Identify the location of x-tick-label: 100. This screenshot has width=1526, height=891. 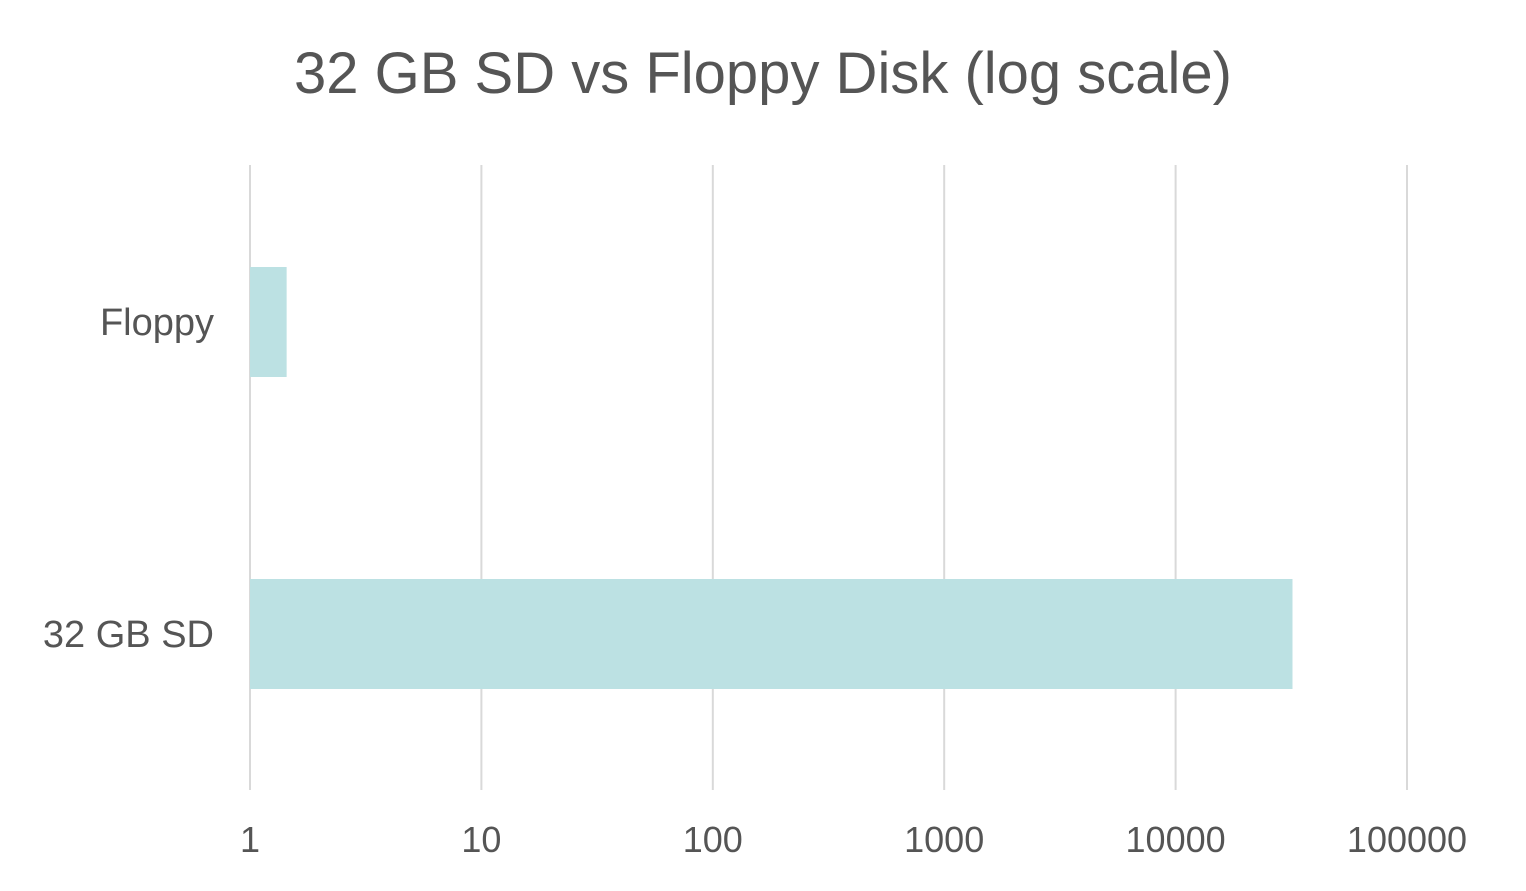
(713, 839).